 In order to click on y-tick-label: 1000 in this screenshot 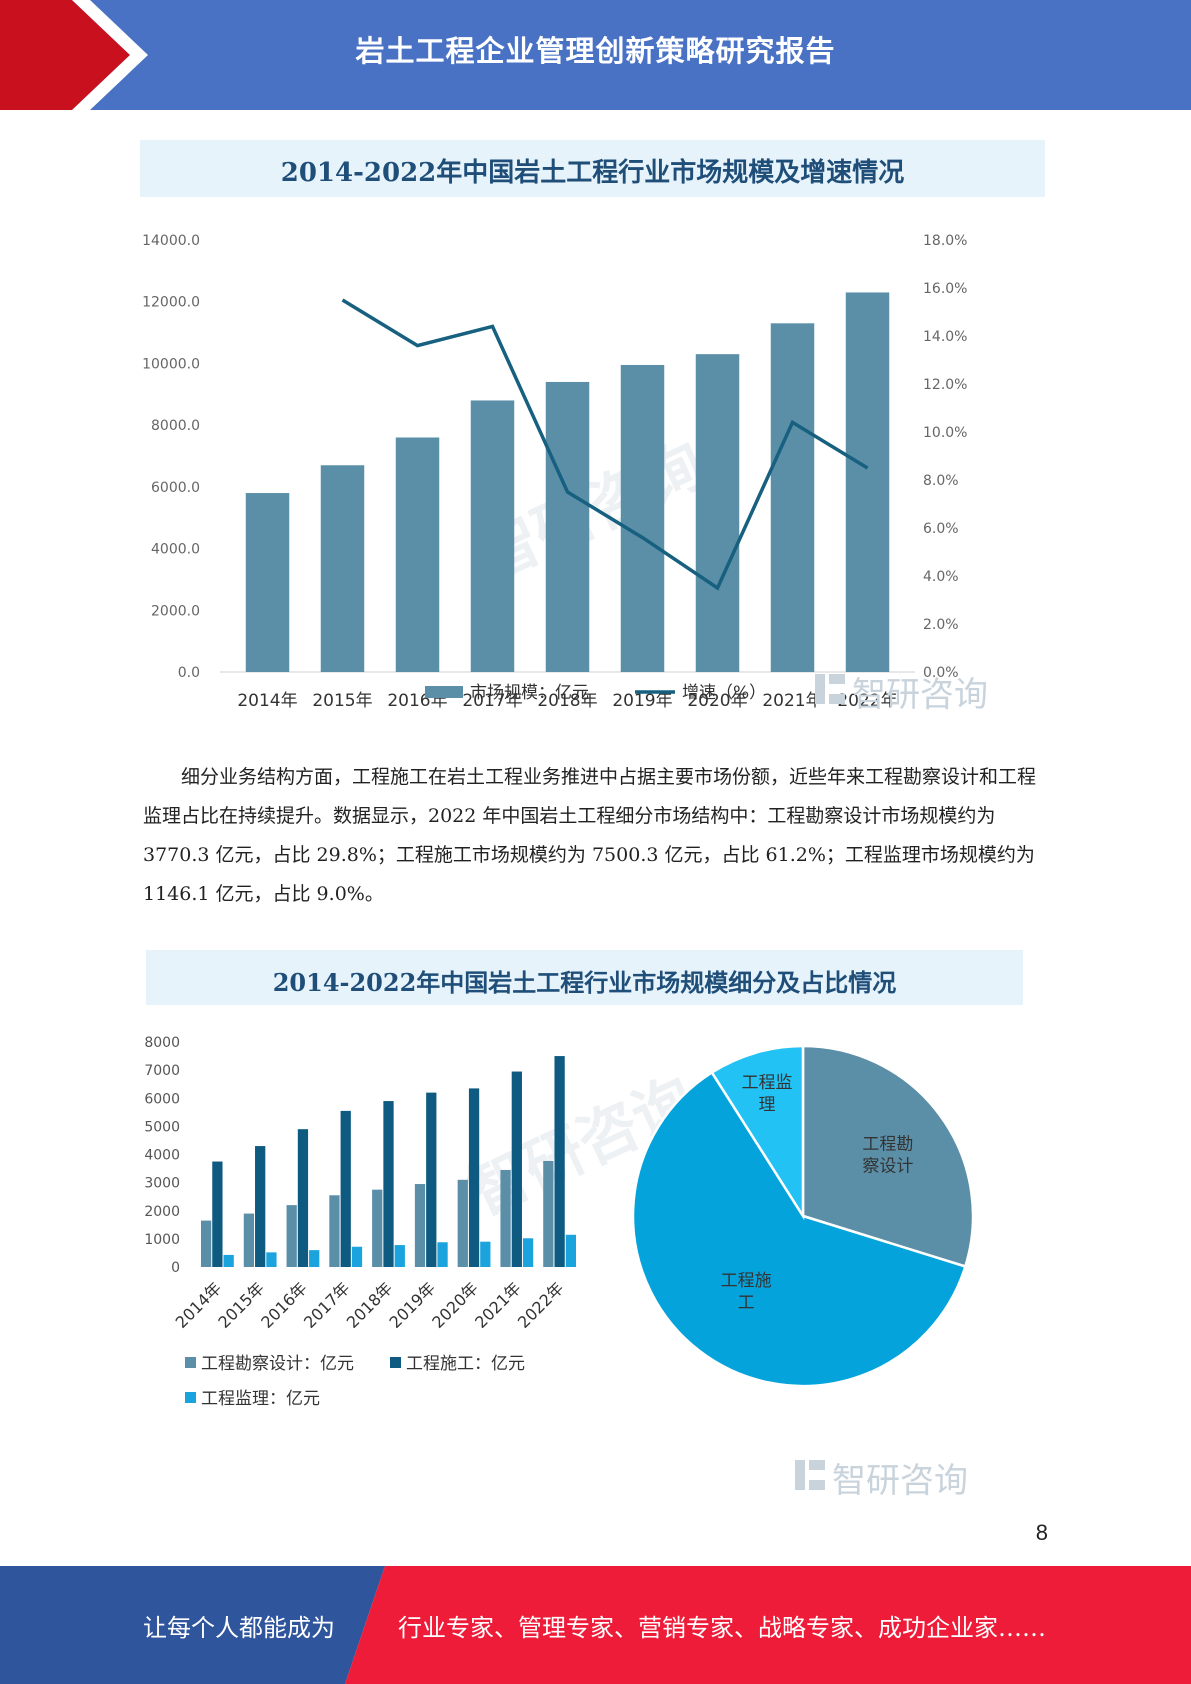, I will do `click(162, 1240)`.